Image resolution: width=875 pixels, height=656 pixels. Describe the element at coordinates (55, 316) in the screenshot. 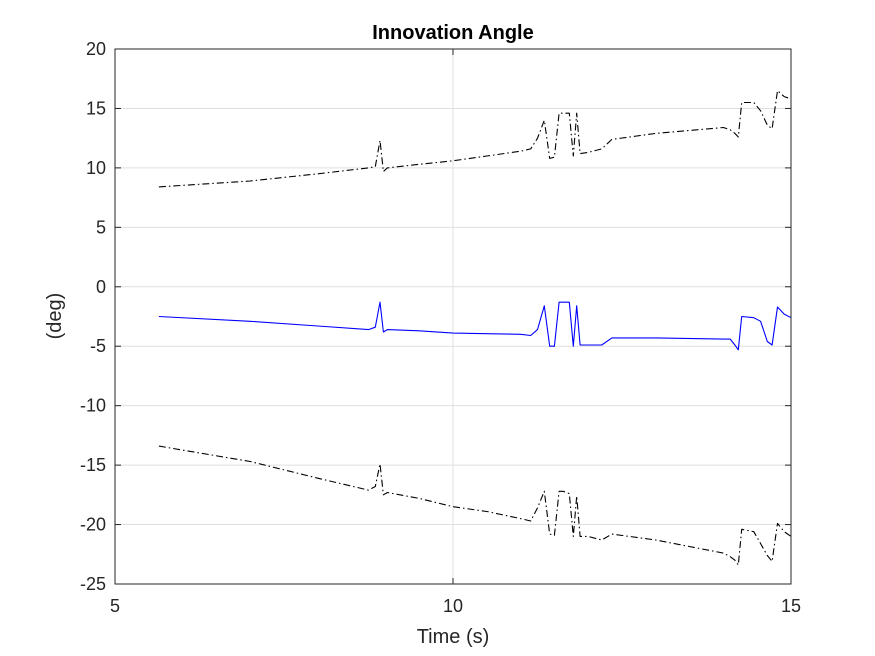

I see `y-axis-label: (deg)` at that location.